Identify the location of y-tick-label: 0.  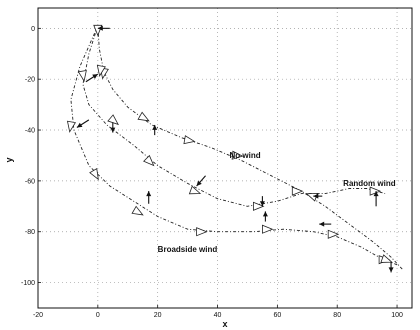
(33, 29).